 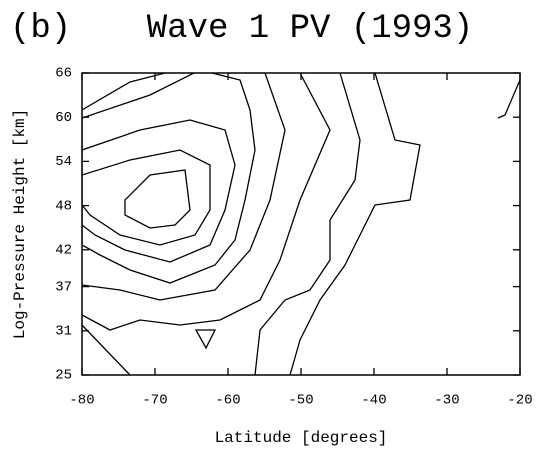 I want to click on x-tick-label: -70, so click(x=154, y=401).